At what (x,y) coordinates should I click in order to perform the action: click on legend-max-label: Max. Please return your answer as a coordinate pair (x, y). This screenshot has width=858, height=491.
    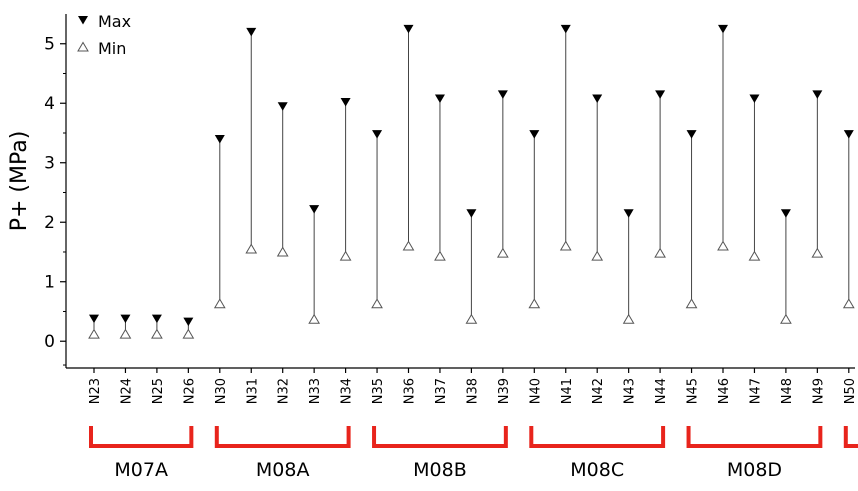
    Looking at the image, I should click on (114, 21).